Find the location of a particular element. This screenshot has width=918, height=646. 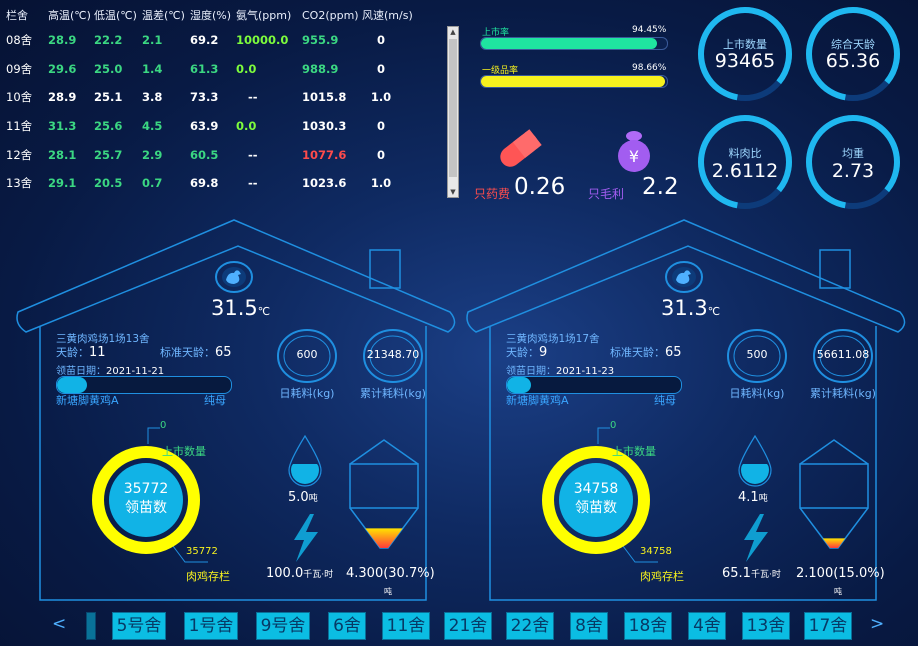

house-2-silo-icon is located at coordinates (834, 494).